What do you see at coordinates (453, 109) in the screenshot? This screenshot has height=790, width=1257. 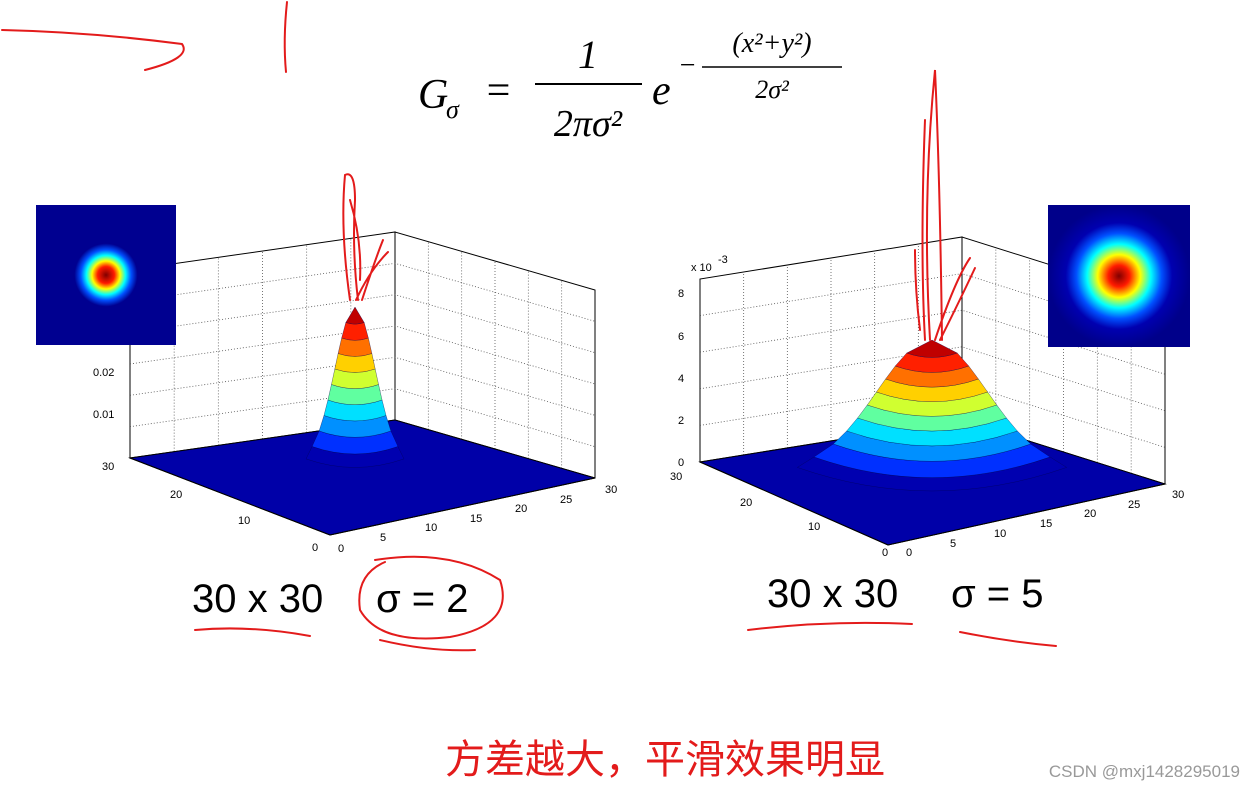 I see `formula-sub: σ` at bounding box center [453, 109].